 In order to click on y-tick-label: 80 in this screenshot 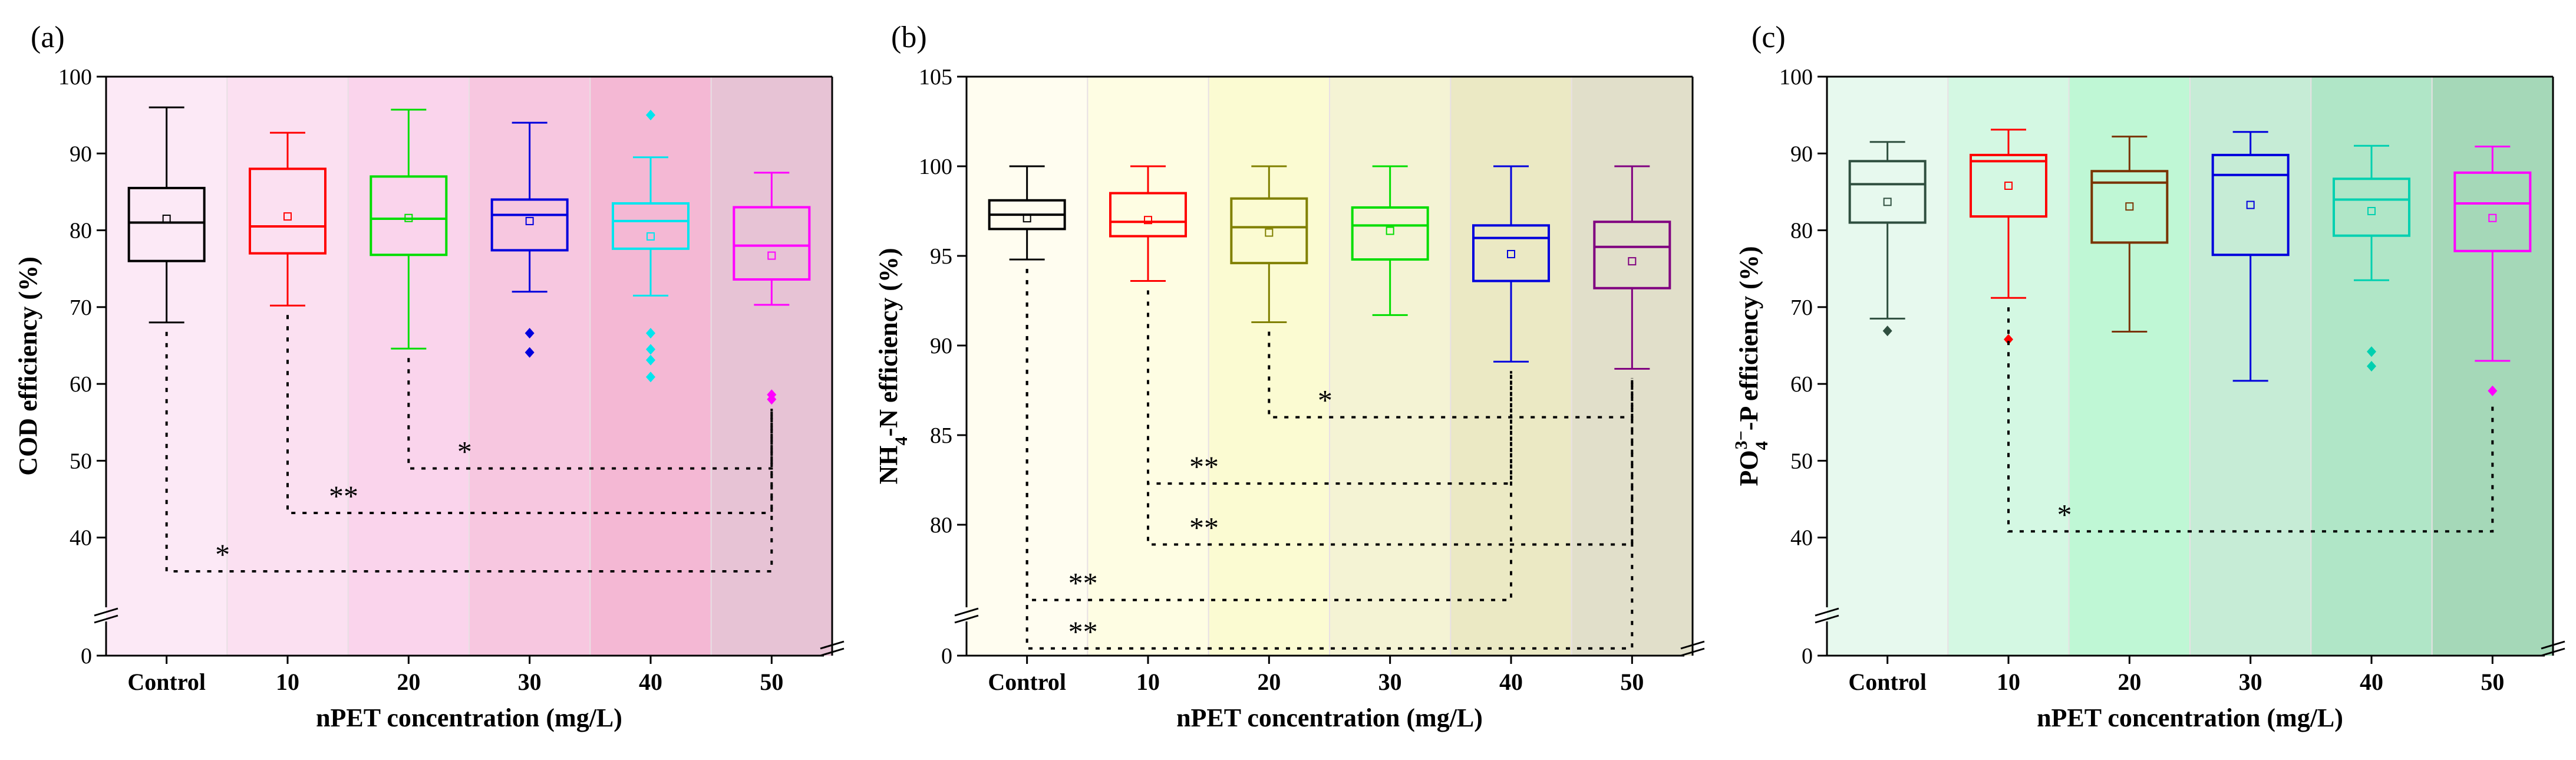, I will do `click(81, 232)`.